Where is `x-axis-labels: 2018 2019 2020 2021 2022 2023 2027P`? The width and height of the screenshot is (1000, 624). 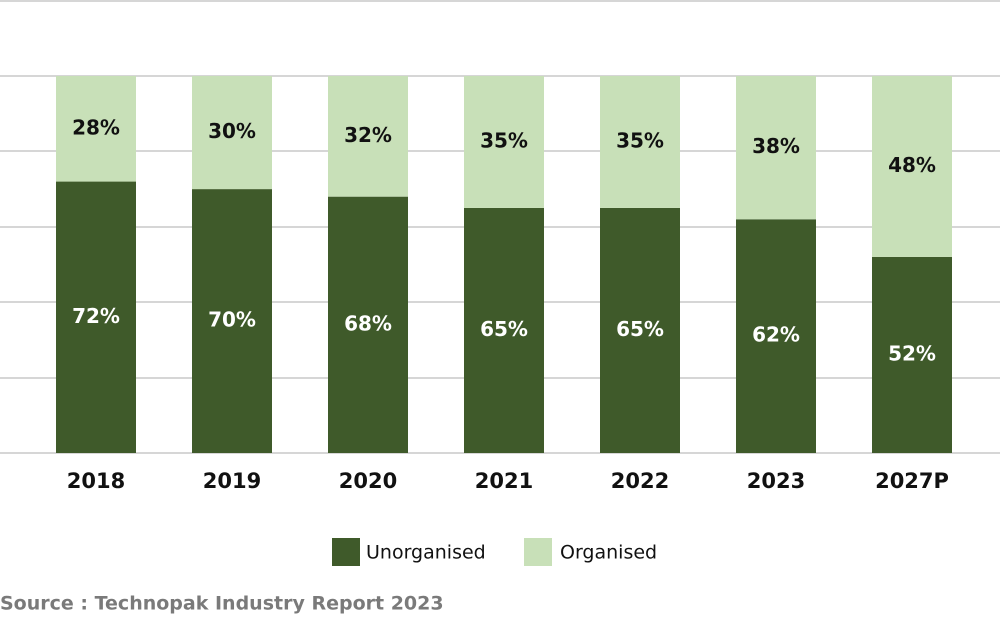
x-axis-labels: 2018 2019 2020 2021 2022 2023 2027P is located at coordinates (508, 481).